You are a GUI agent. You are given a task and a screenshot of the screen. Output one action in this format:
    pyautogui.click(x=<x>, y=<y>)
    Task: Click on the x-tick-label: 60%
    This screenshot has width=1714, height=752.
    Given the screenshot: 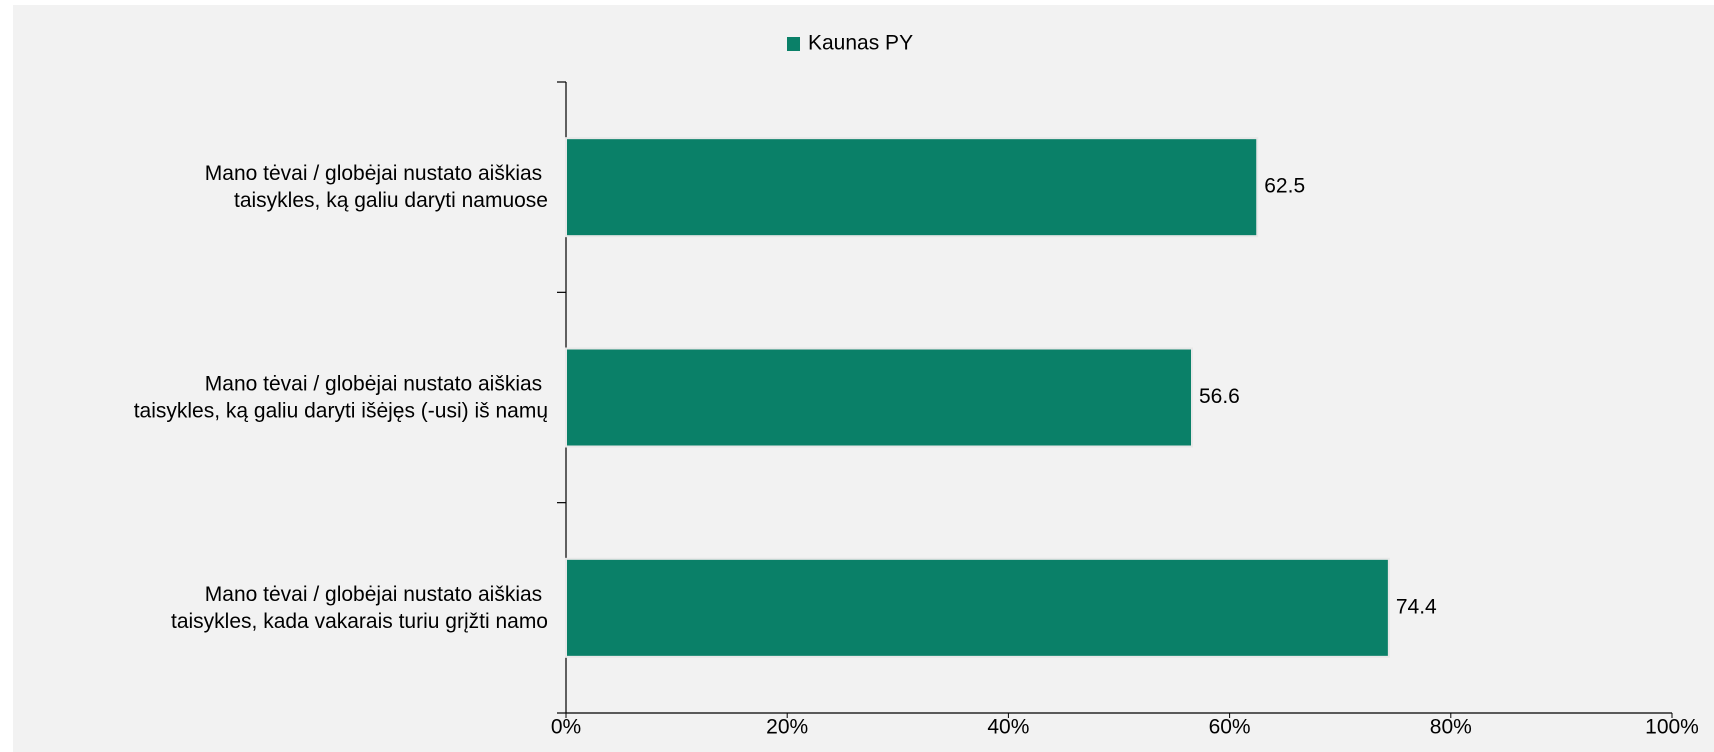 What is the action you would take?
    pyautogui.click(x=1230, y=727)
    